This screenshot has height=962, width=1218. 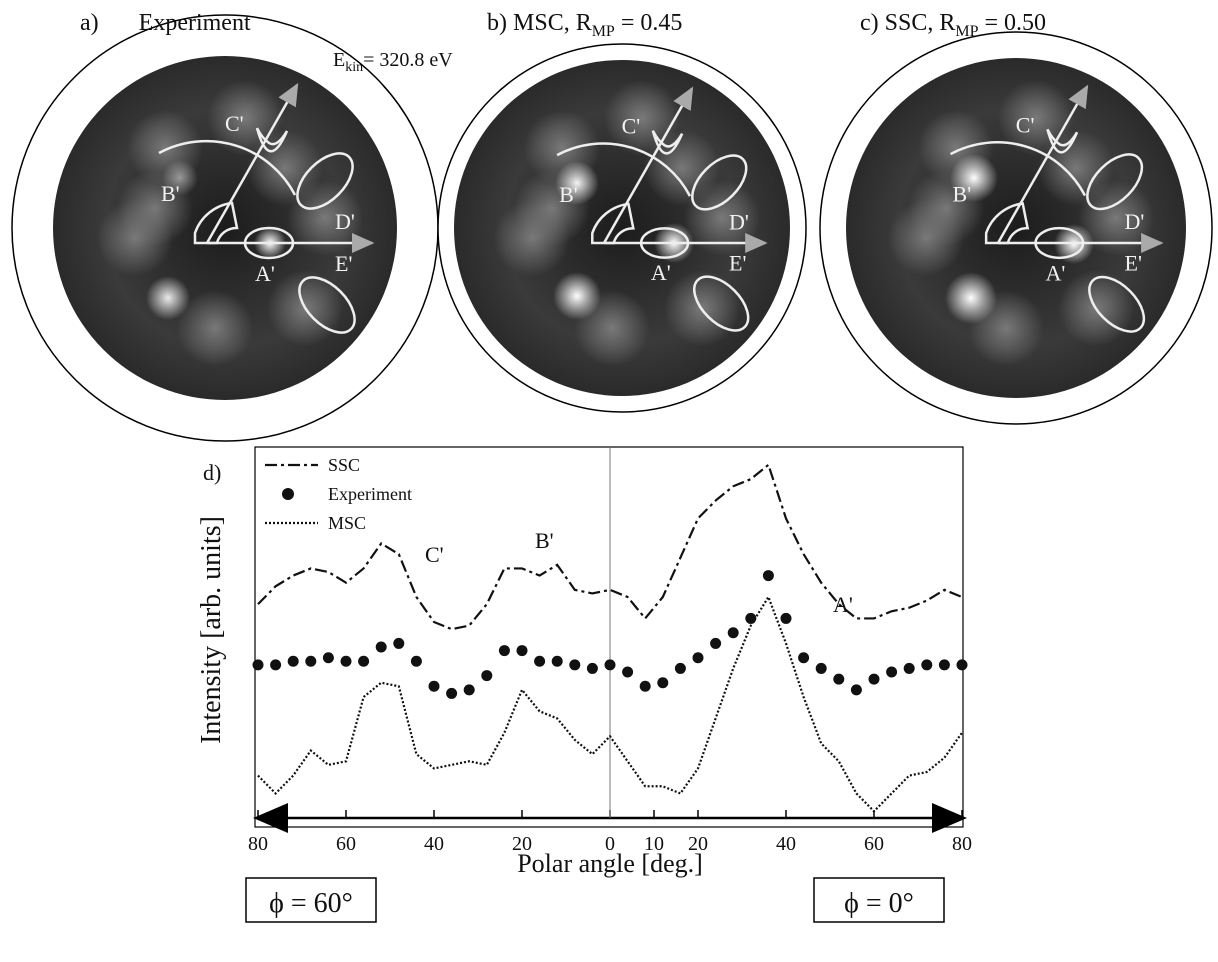 What do you see at coordinates (739, 221) in the screenshot?
I see `feature-label: D'` at bounding box center [739, 221].